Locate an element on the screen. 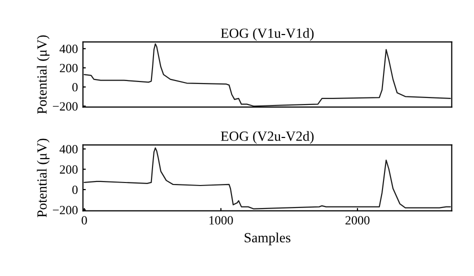  x-axis-title: Samples is located at coordinates (267, 239).